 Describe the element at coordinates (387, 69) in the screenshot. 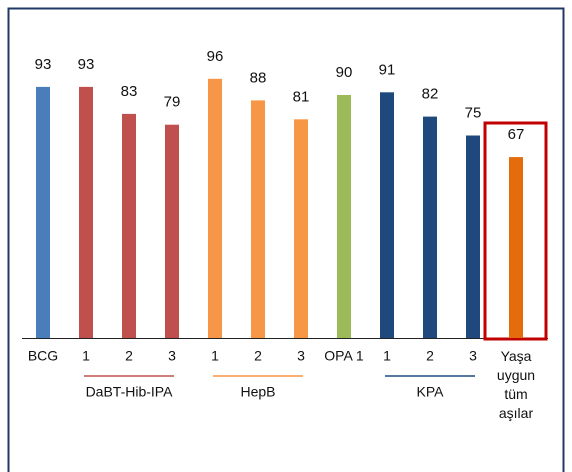

I see `value-label: 91` at that location.